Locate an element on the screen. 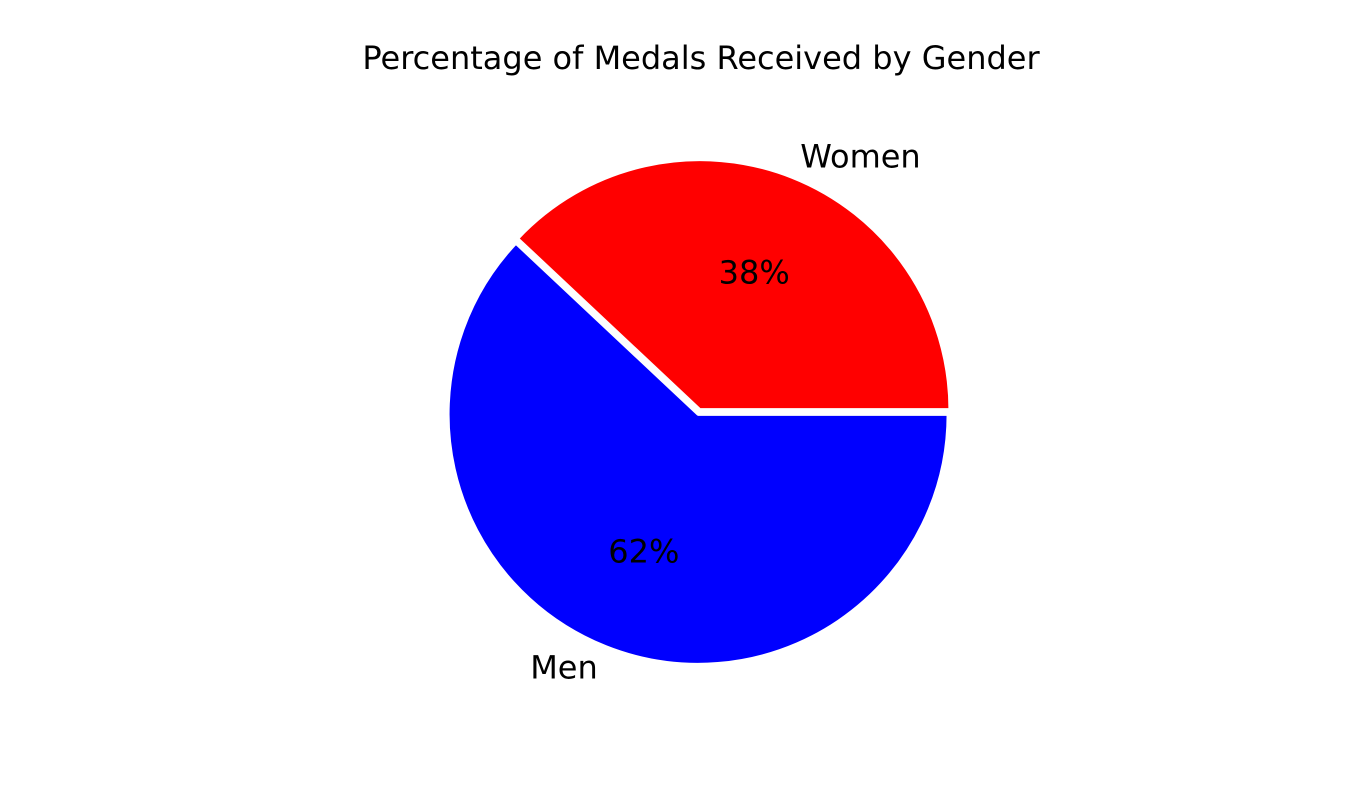 The height and width of the screenshot is (809, 1368). pct-label-men: 62% is located at coordinates (643, 551).